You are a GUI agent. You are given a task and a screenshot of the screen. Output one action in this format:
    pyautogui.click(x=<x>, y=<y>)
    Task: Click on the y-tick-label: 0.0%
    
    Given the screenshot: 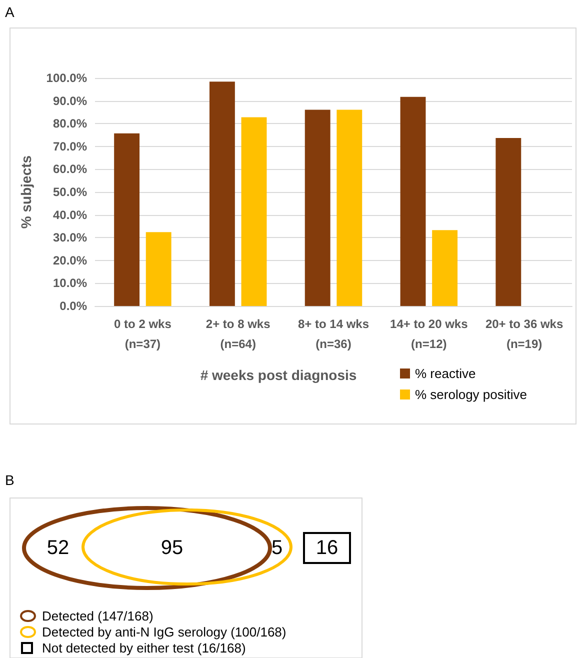 What is the action you would take?
    pyautogui.click(x=74, y=306)
    